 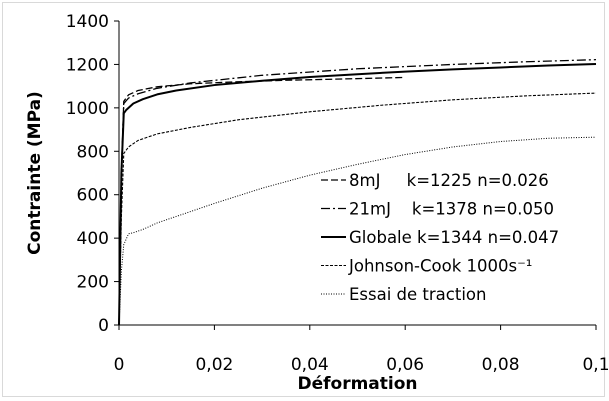 What do you see at coordinates (310, 365) in the screenshot?
I see `x-tick-label: 0,04` at bounding box center [310, 365].